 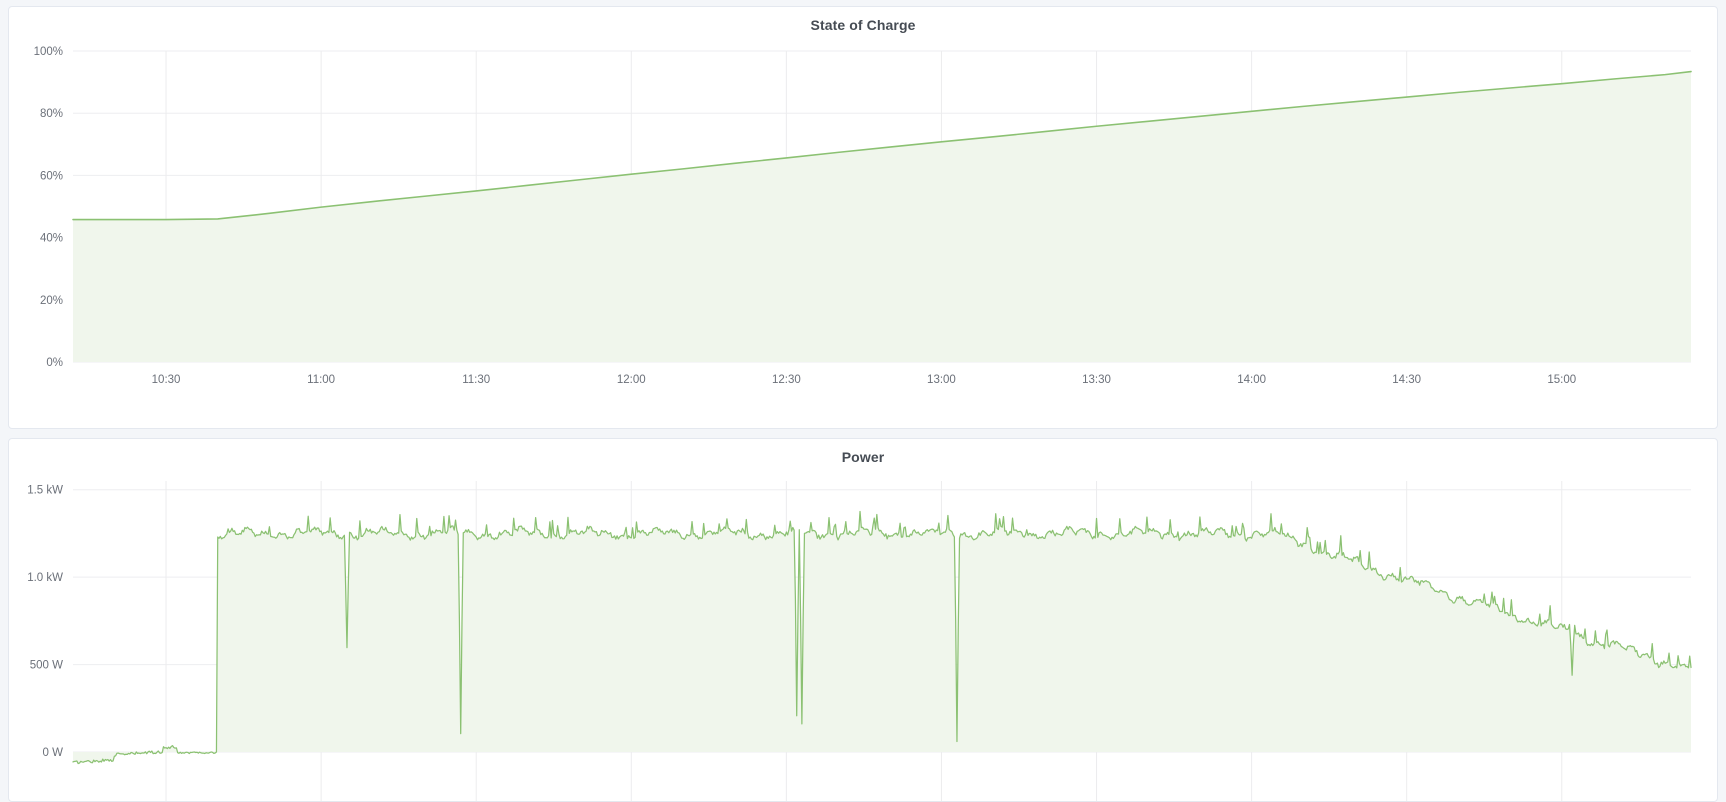 What do you see at coordinates (1406, 380) in the screenshot?
I see `x-tick-label: 14:30` at bounding box center [1406, 380].